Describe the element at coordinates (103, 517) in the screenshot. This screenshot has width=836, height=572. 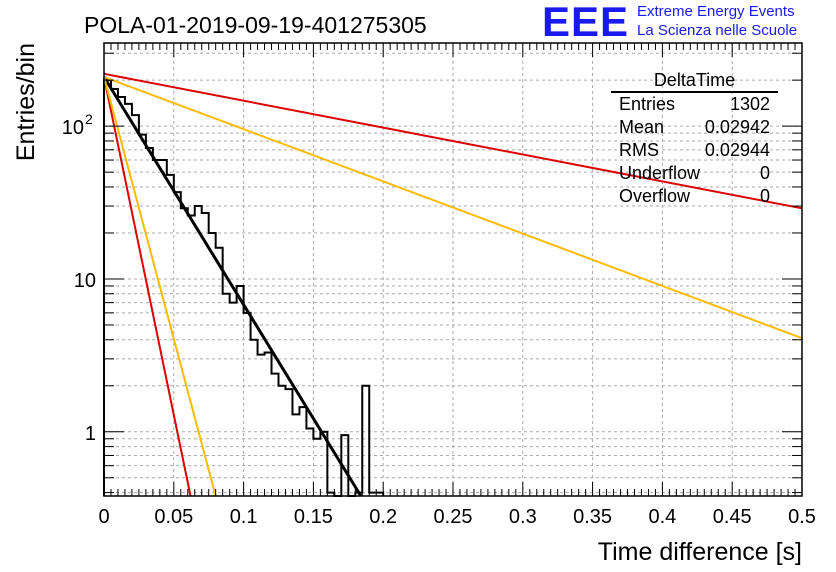
I see `x-tick-label: 0` at that location.